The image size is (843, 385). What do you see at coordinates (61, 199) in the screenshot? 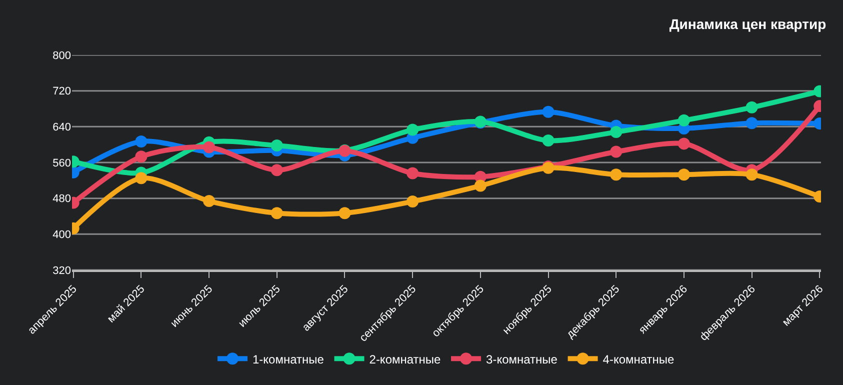
I see `y-tick-label: 480` at bounding box center [61, 199].